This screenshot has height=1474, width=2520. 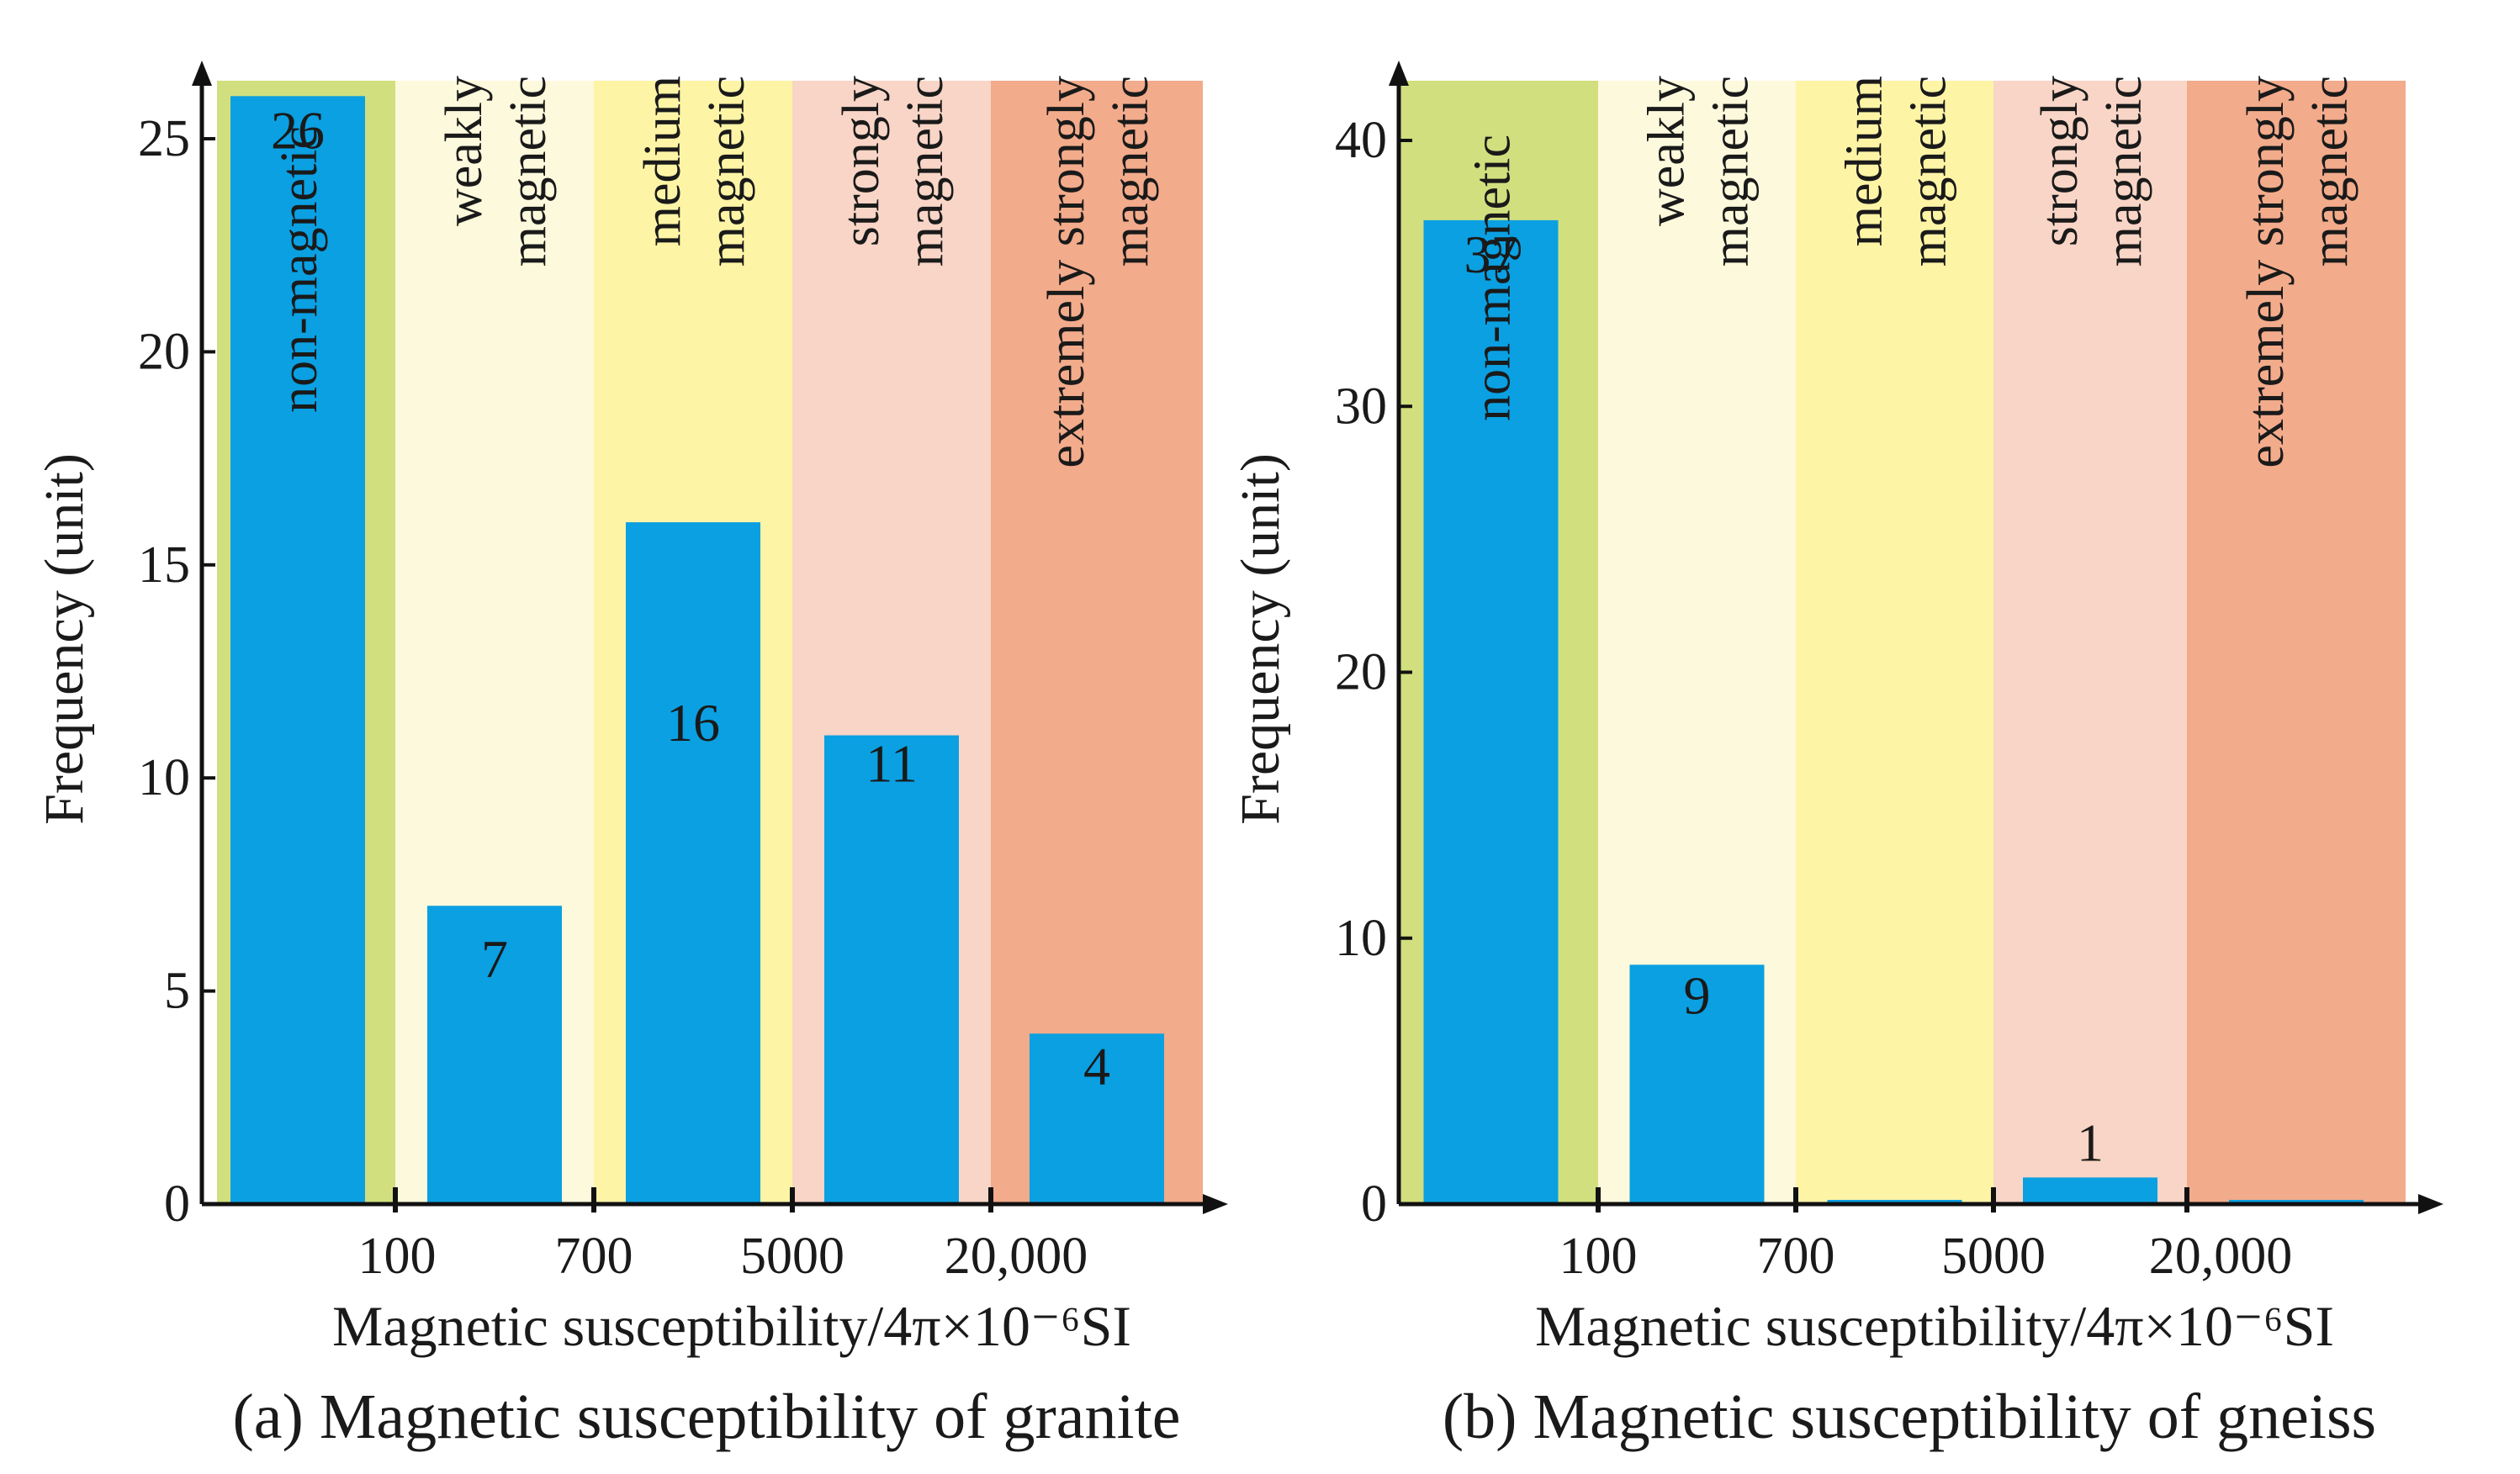 What do you see at coordinates (164, 777) in the screenshot?
I see `y-tick-label-2: 10` at bounding box center [164, 777].